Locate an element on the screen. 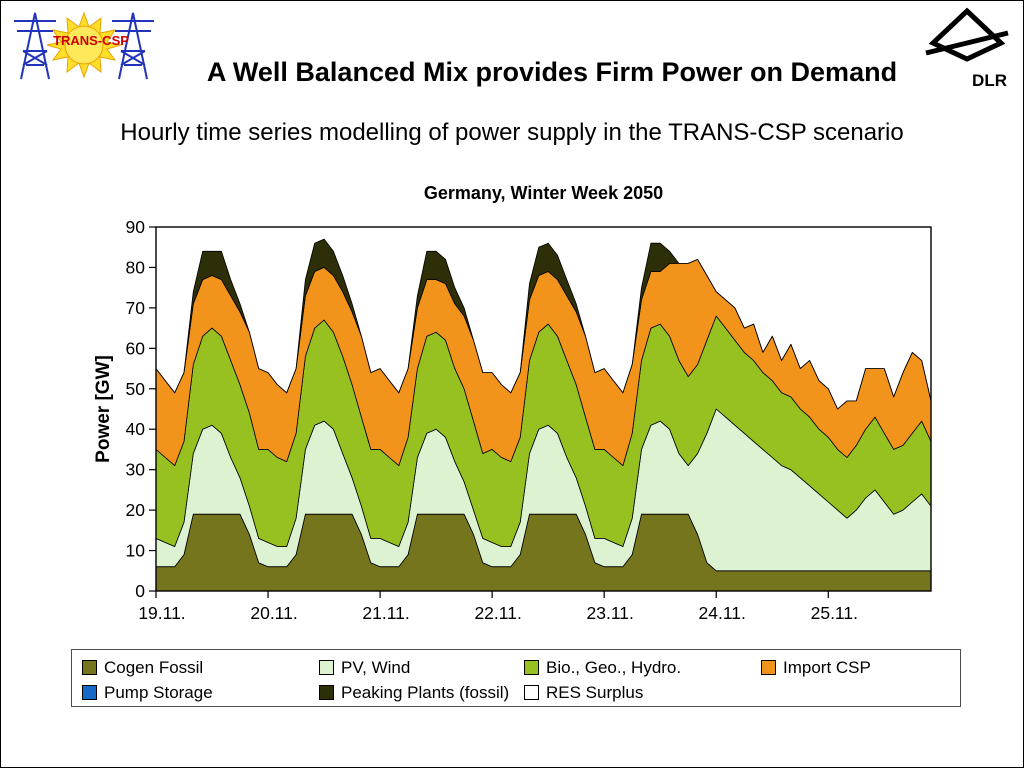 The width and height of the screenshot is (1024, 768). trans-csp-logo: TRANS-CSP is located at coordinates (84, 44).